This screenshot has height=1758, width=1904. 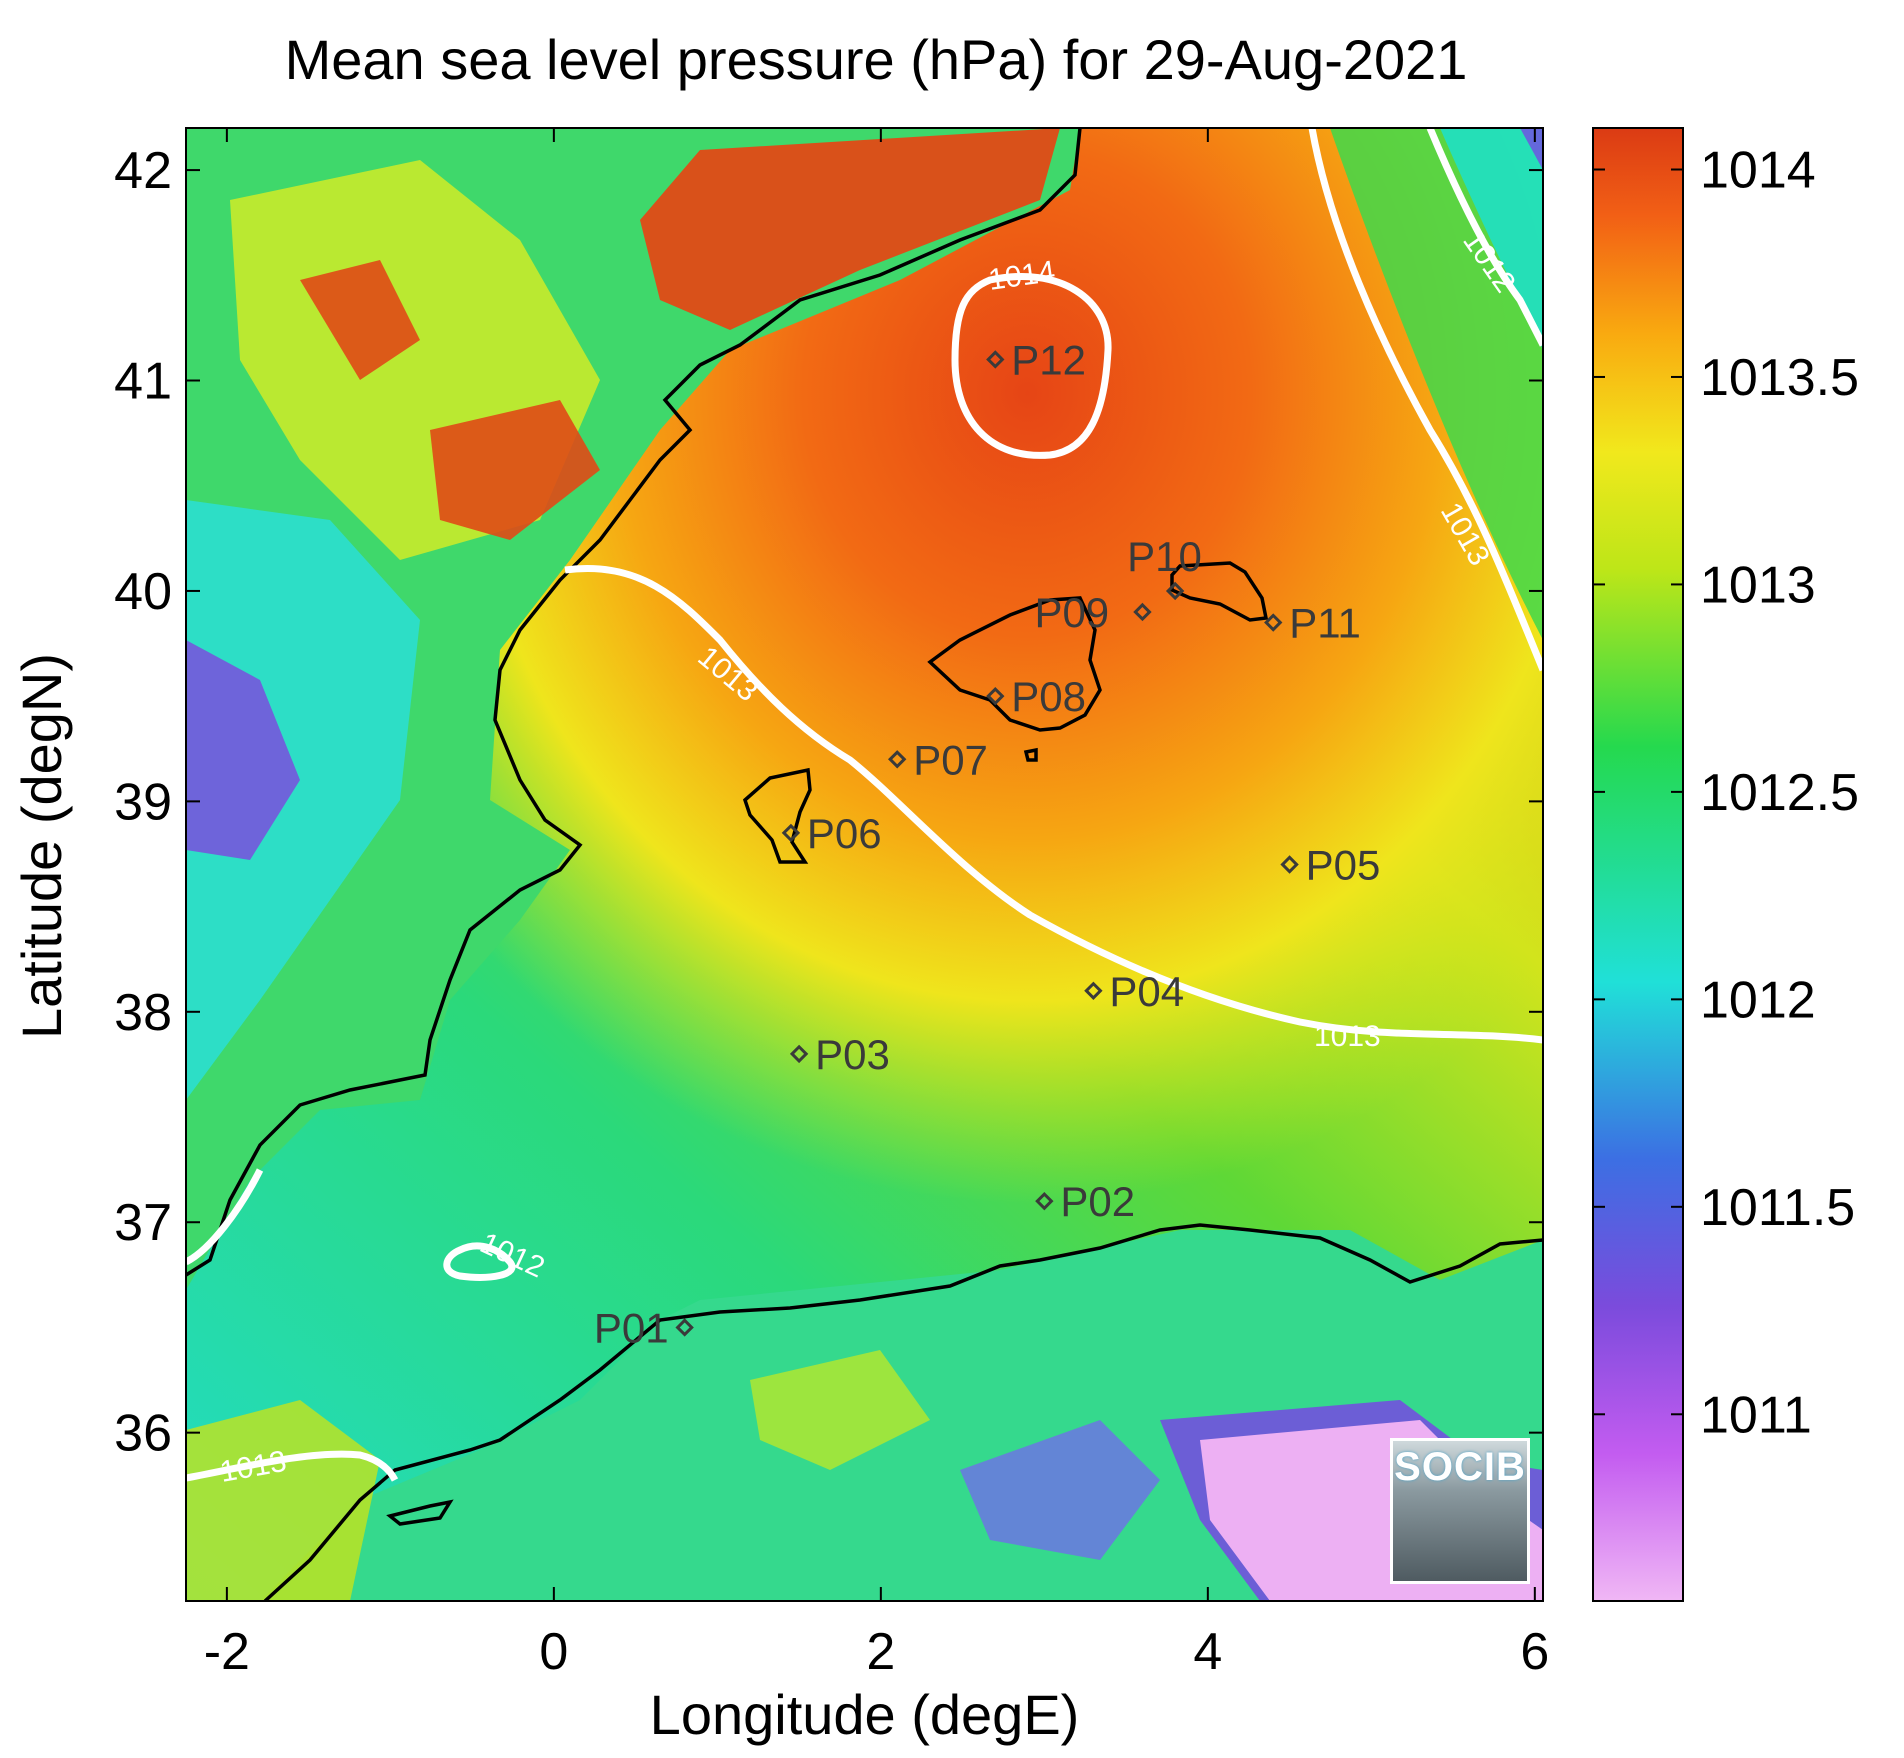 What do you see at coordinates (799, 1054) in the screenshot?
I see `point-marker-p03` at bounding box center [799, 1054].